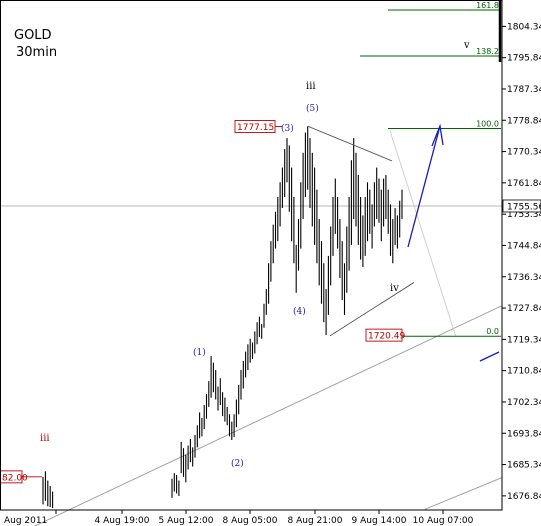 The height and width of the screenshot is (526, 541). I want to click on y-tick-label: 1710.84, so click(524, 372).